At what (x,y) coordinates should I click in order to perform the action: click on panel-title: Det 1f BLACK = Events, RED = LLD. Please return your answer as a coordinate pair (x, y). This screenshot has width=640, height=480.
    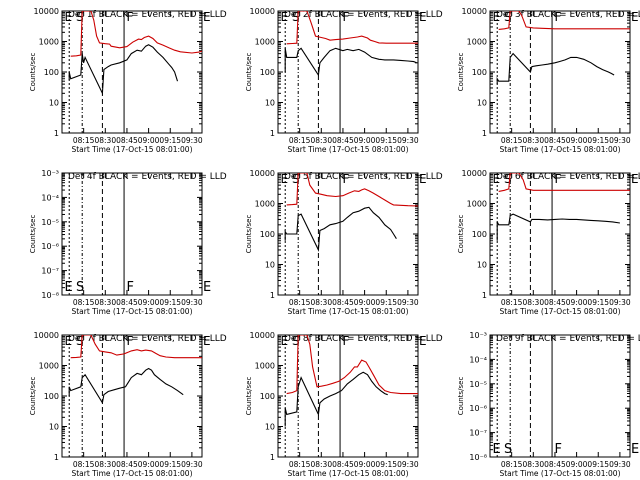
    Looking at the image, I should click on (147, 15).